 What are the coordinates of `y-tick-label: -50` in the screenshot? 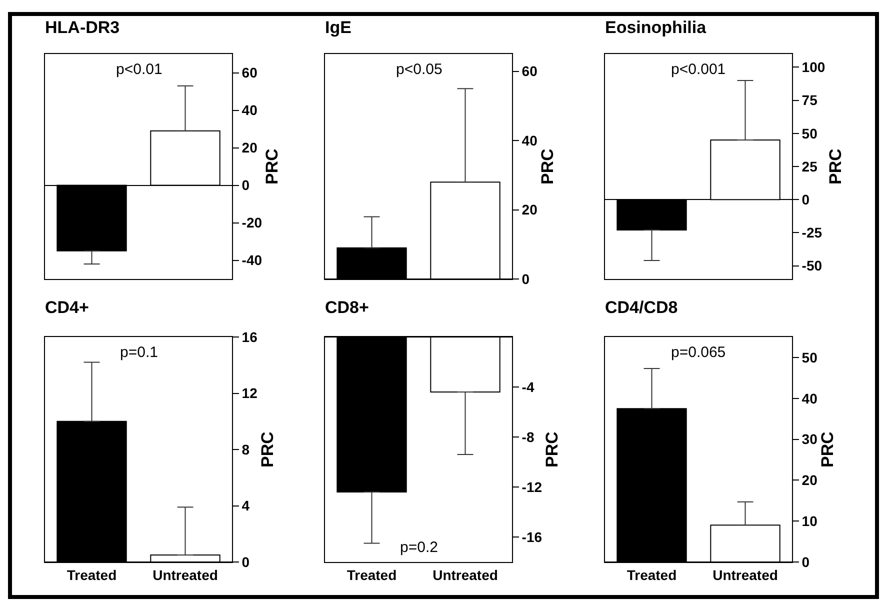 It's located at (812, 266).